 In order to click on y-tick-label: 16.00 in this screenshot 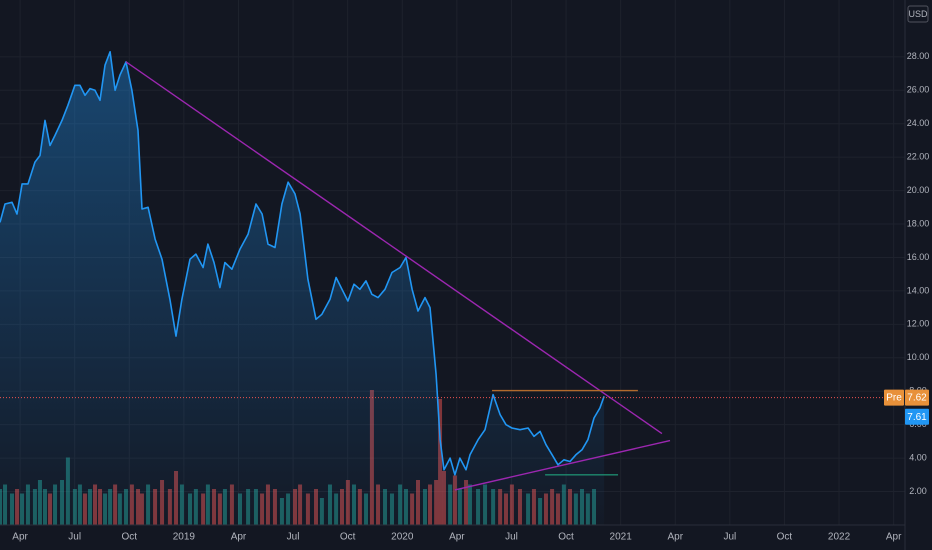, I will do `click(918, 257)`.